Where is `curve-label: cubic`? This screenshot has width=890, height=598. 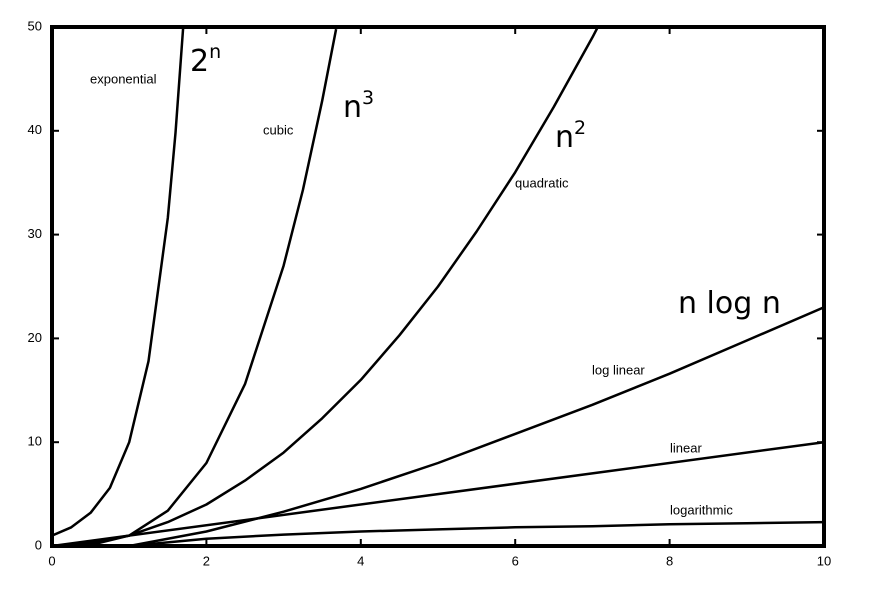
curve-label: cubic is located at coordinates (278, 129).